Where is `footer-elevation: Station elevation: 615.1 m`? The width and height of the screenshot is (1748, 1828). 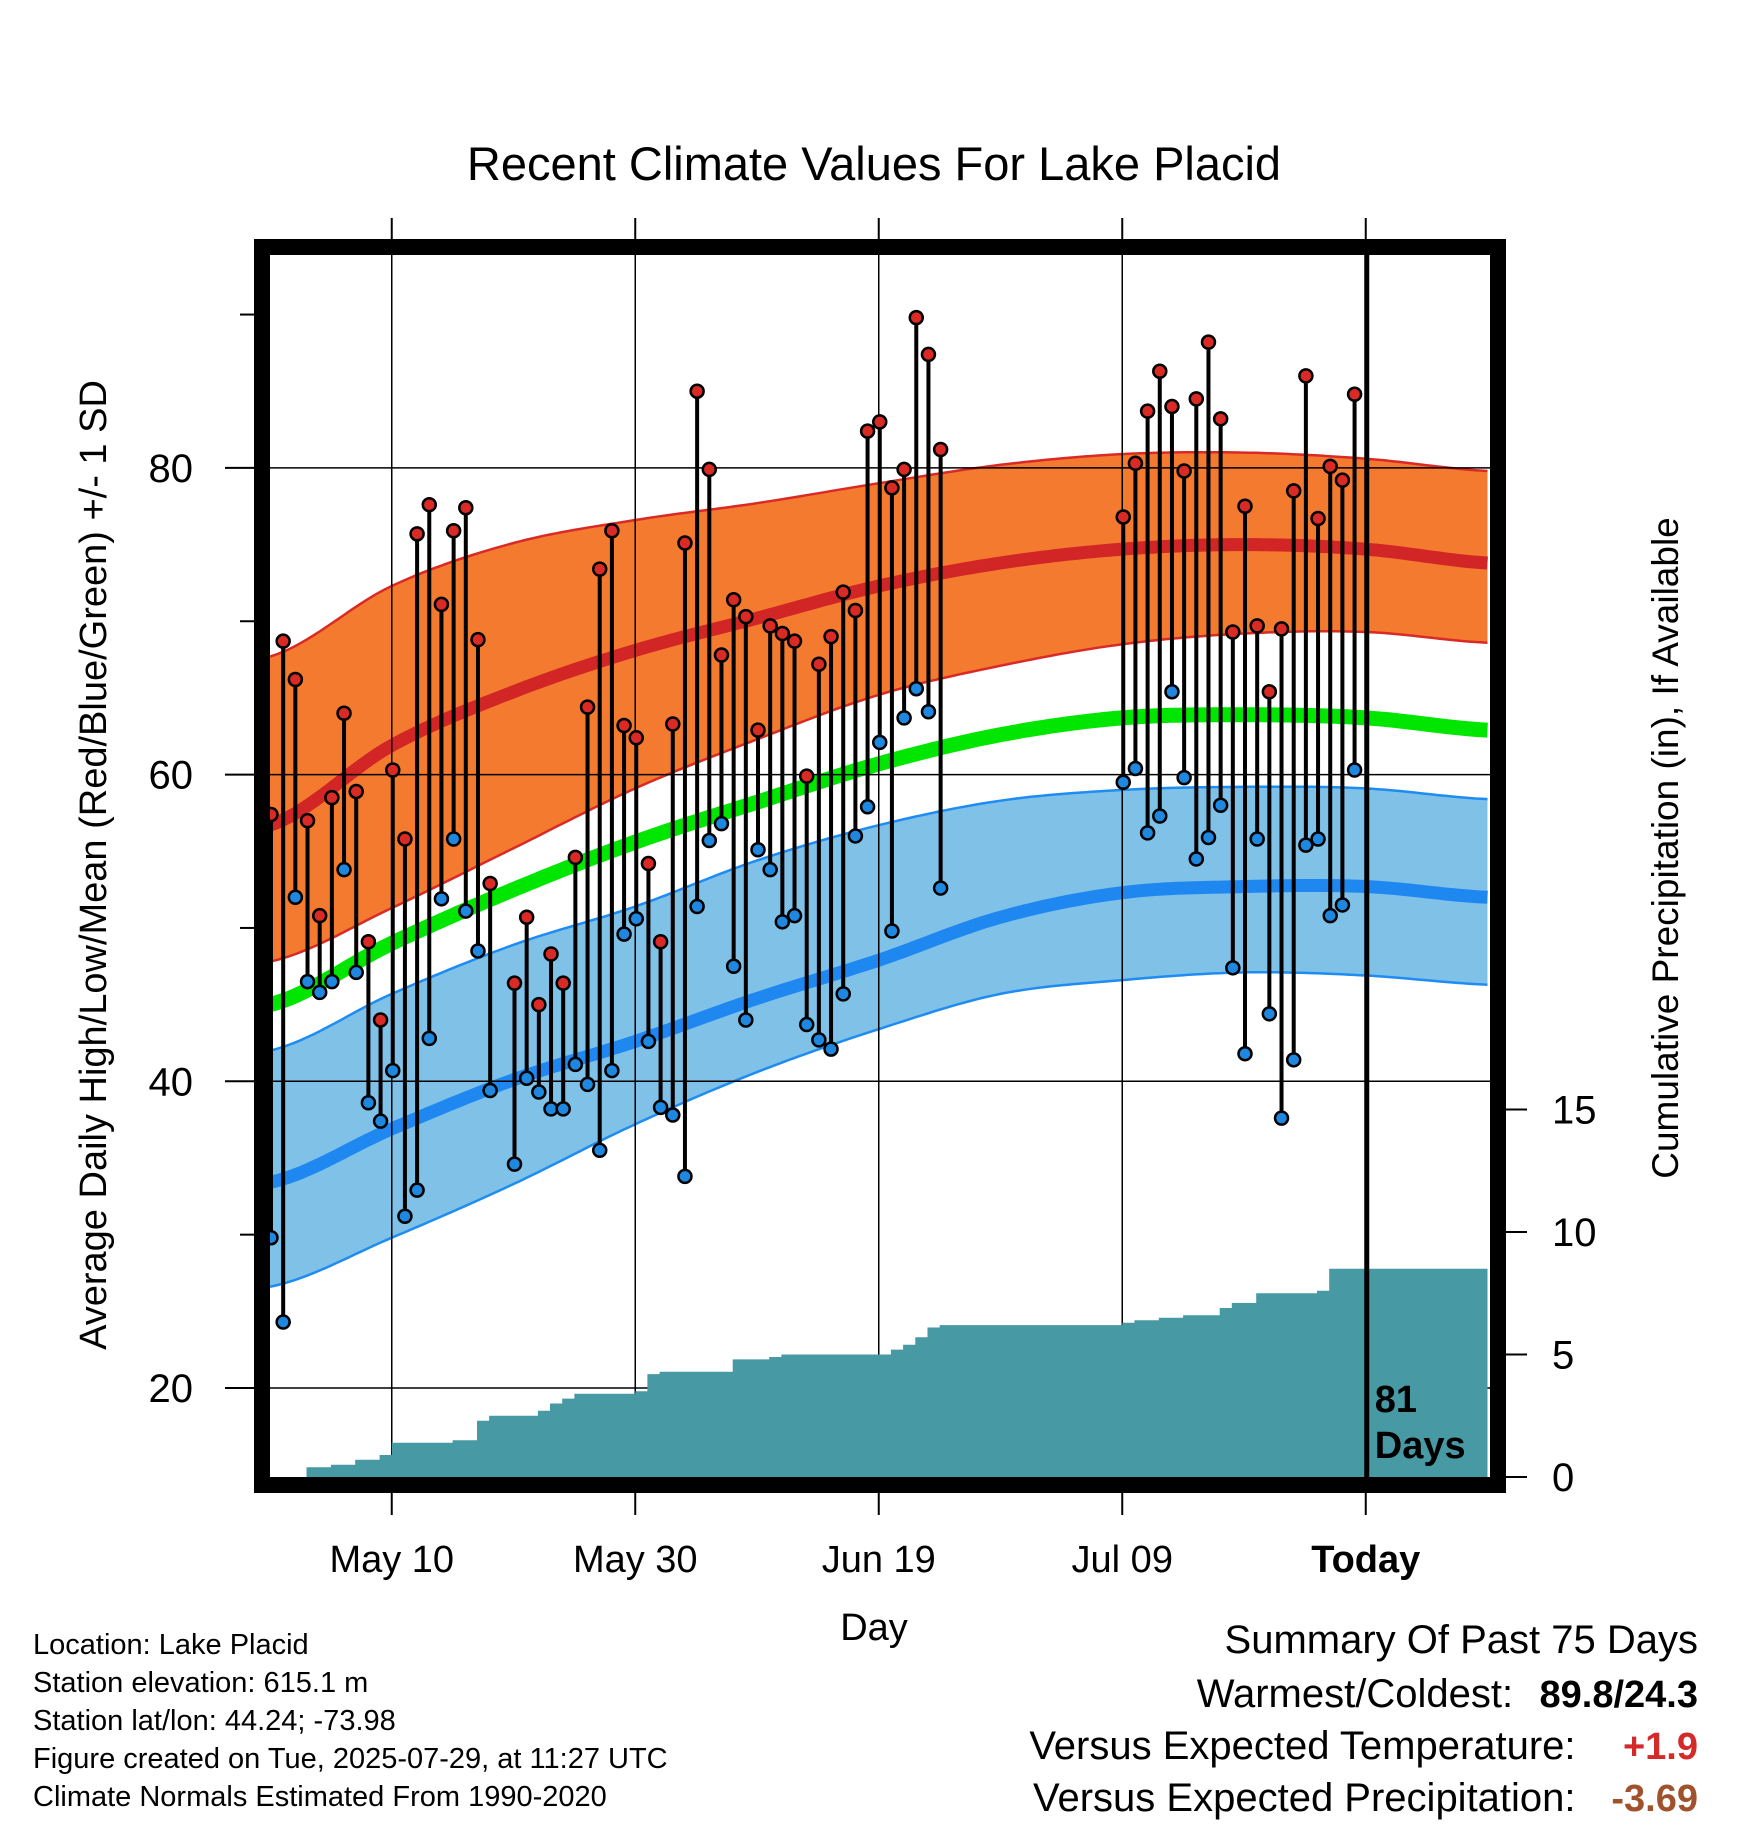 footer-elevation: Station elevation: 615.1 m is located at coordinates (201, 1683).